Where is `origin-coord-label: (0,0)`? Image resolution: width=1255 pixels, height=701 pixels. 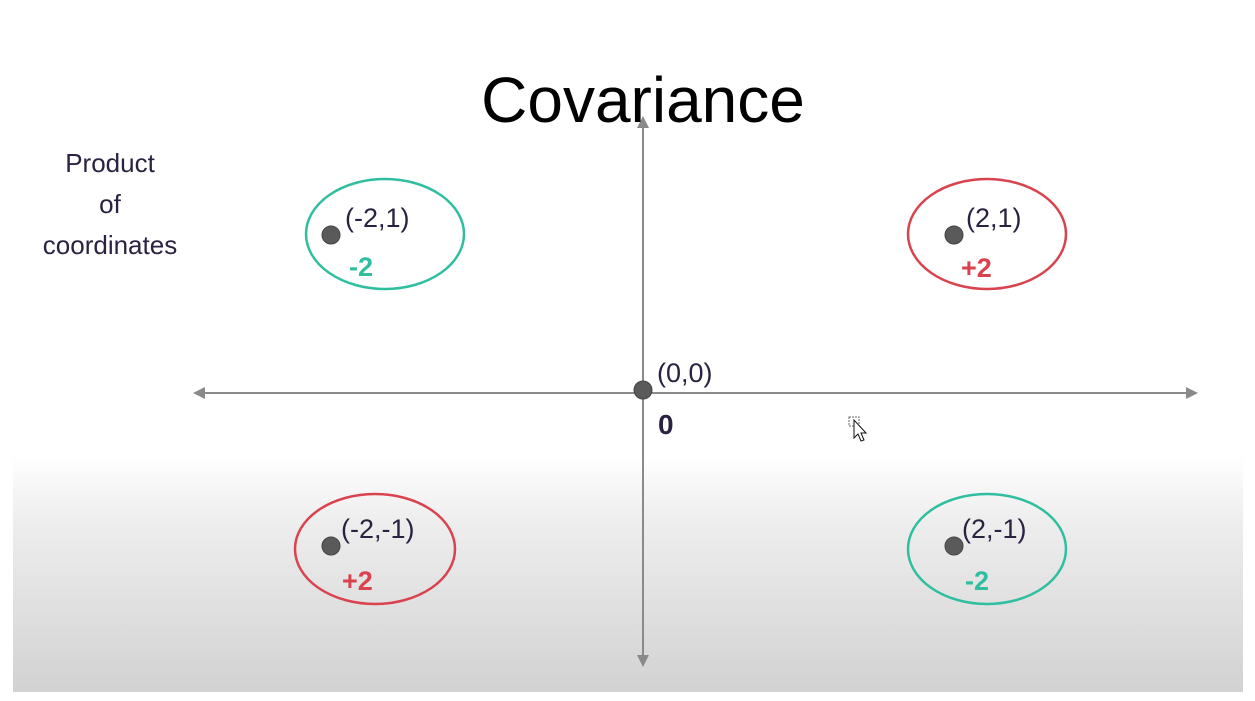
origin-coord-label: (0,0) is located at coordinates (685, 373).